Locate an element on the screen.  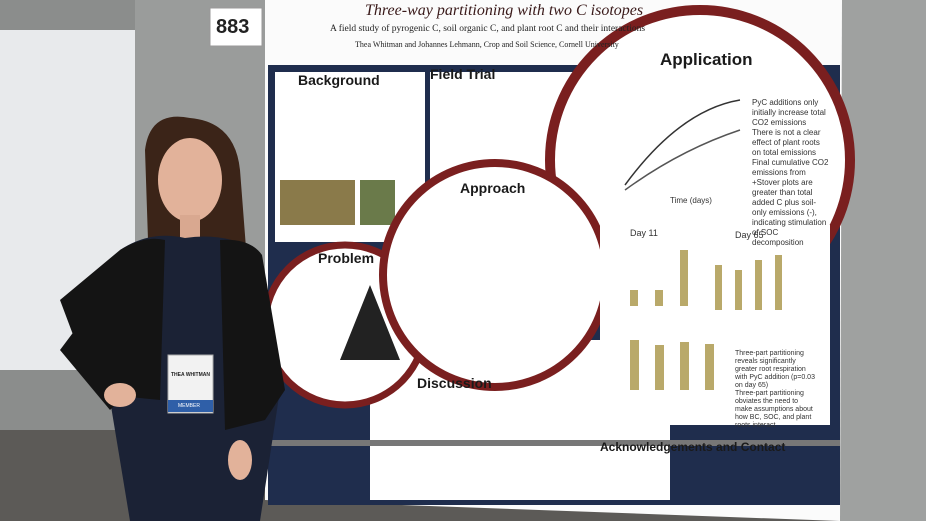
number-sign is located at coordinates (236, 27).